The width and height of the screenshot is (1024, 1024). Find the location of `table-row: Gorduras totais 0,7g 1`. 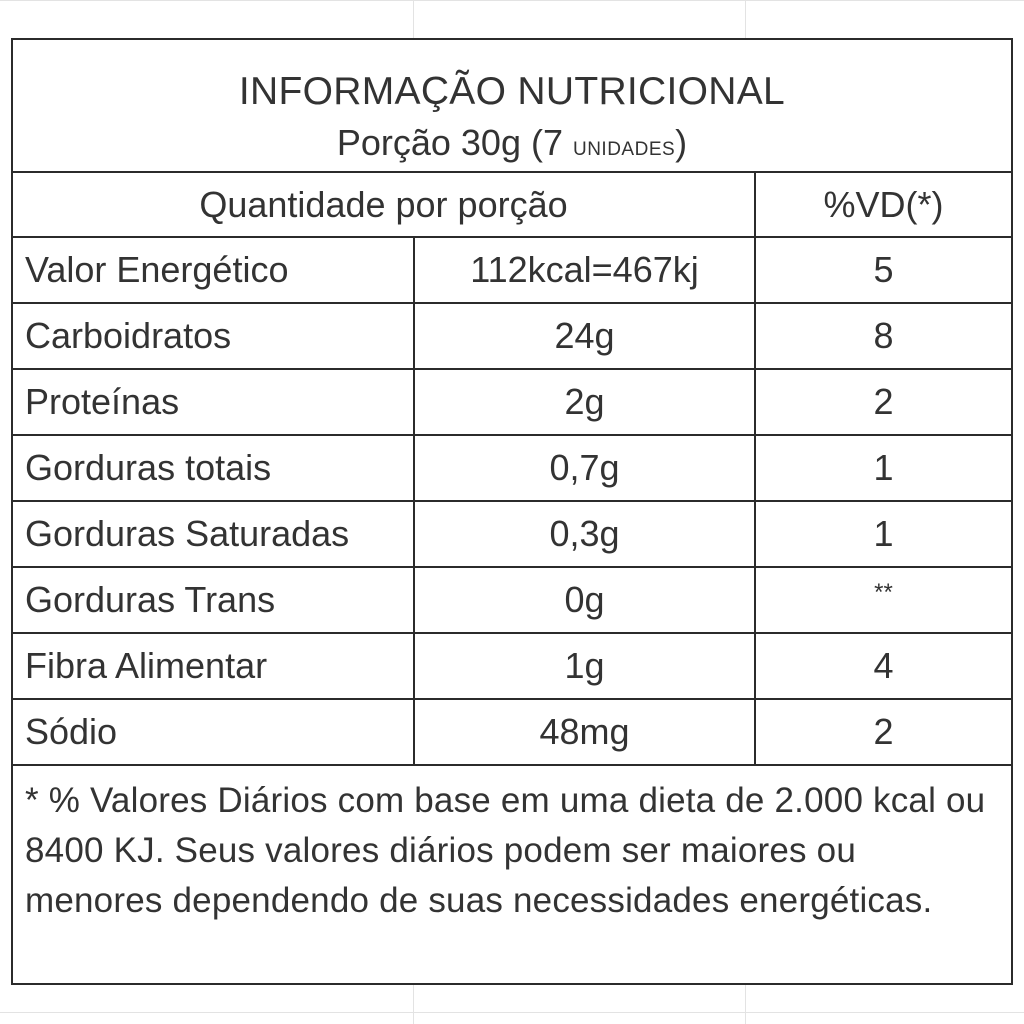

table-row: Gorduras totais 0,7g 1 is located at coordinates (512, 469).